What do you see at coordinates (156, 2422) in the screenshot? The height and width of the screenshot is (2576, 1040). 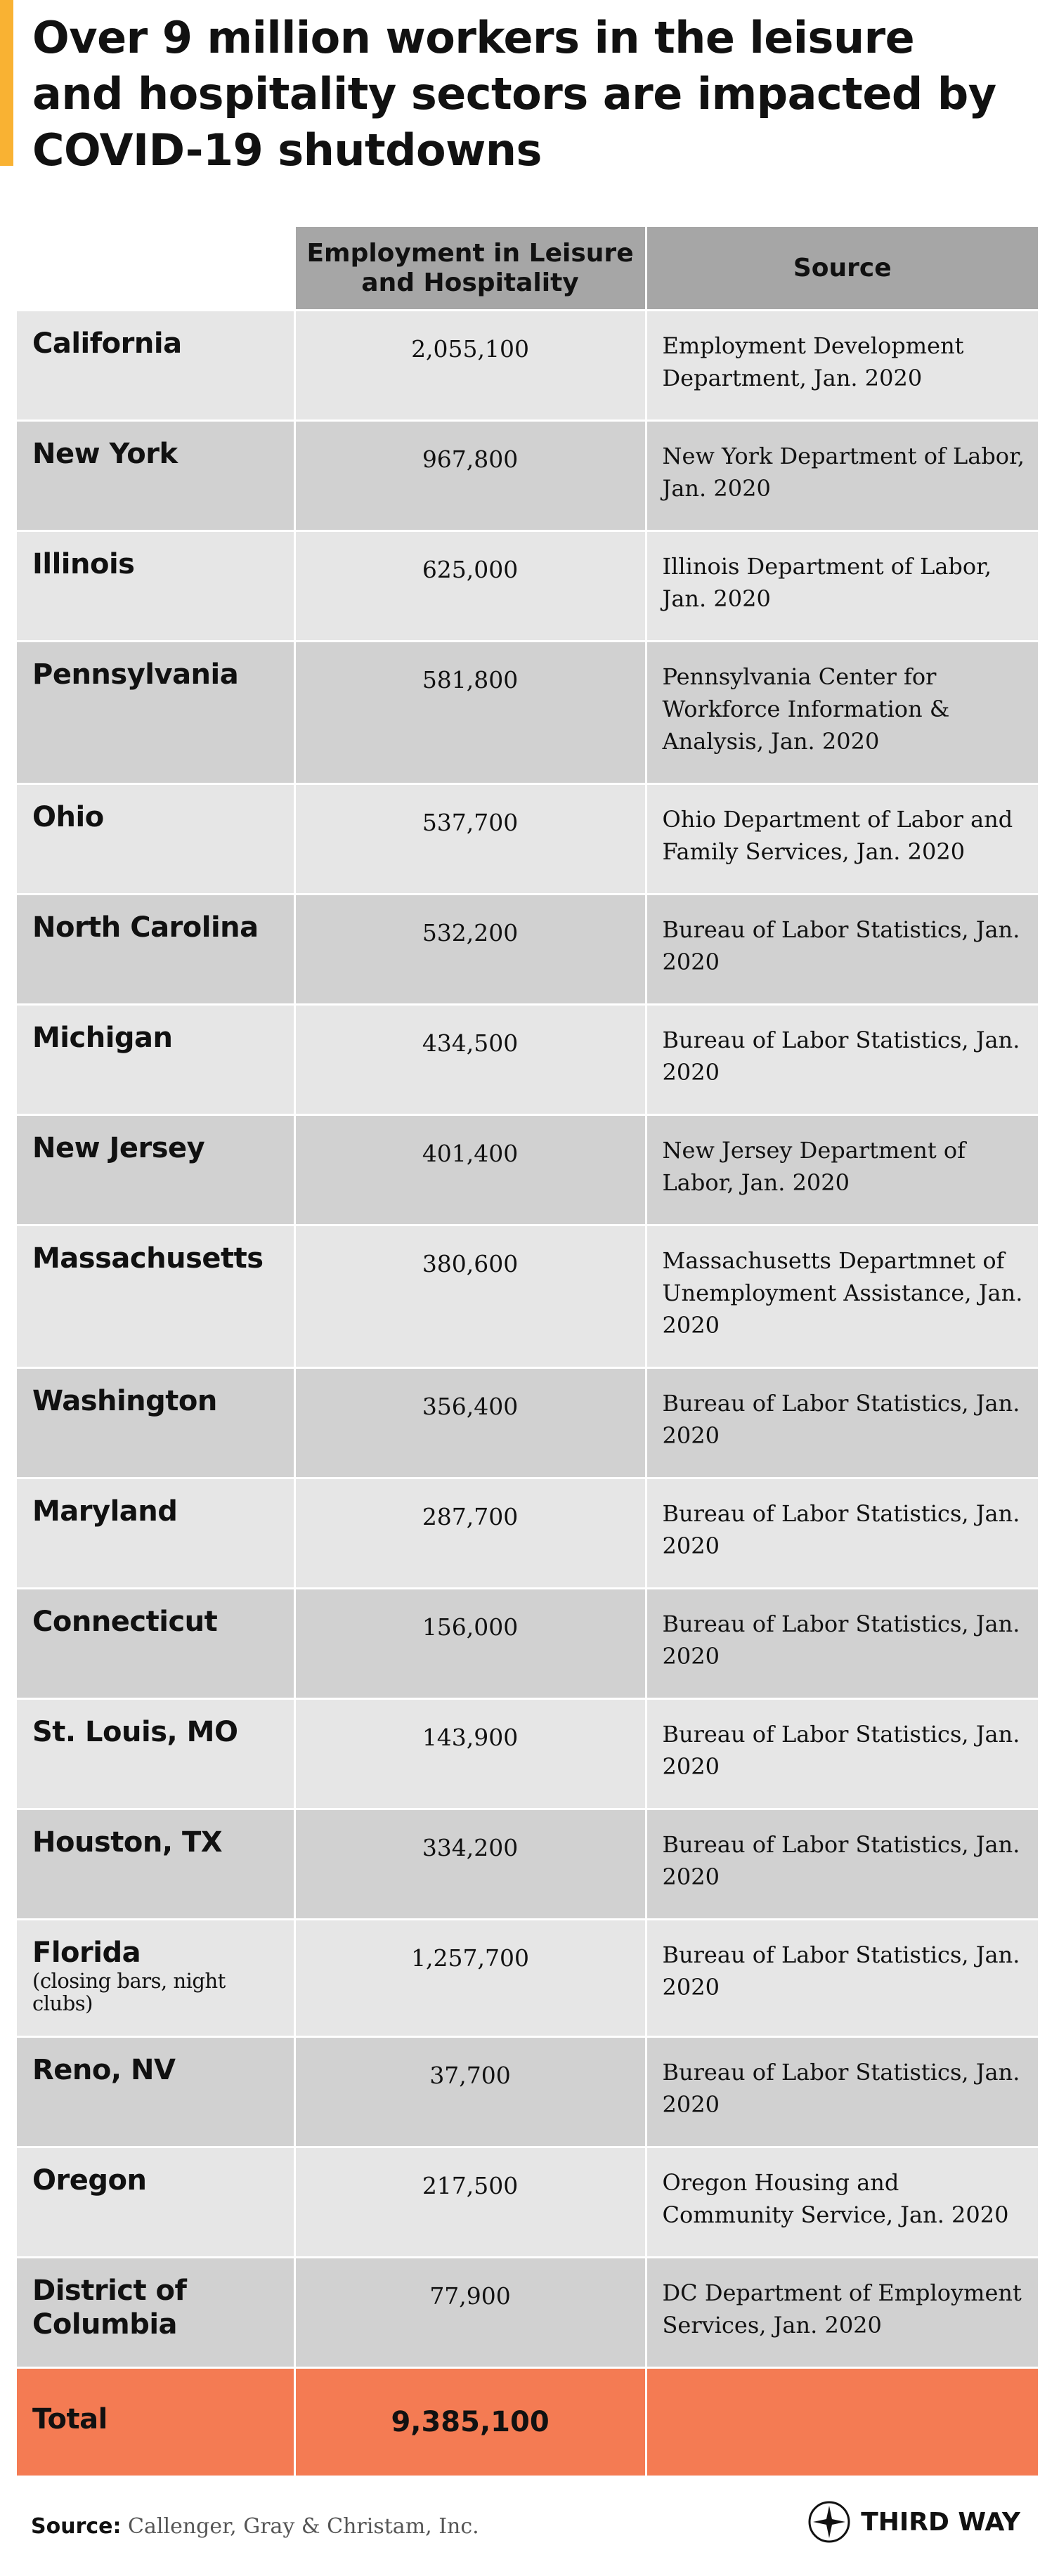 I see `total-label: Total` at bounding box center [156, 2422].